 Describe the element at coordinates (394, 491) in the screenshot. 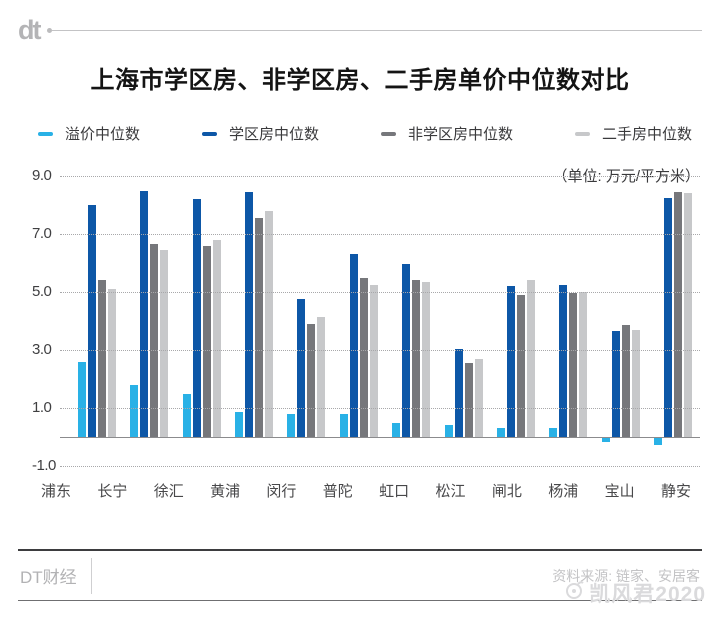

I see `x-label-虹口: 虹口` at that location.